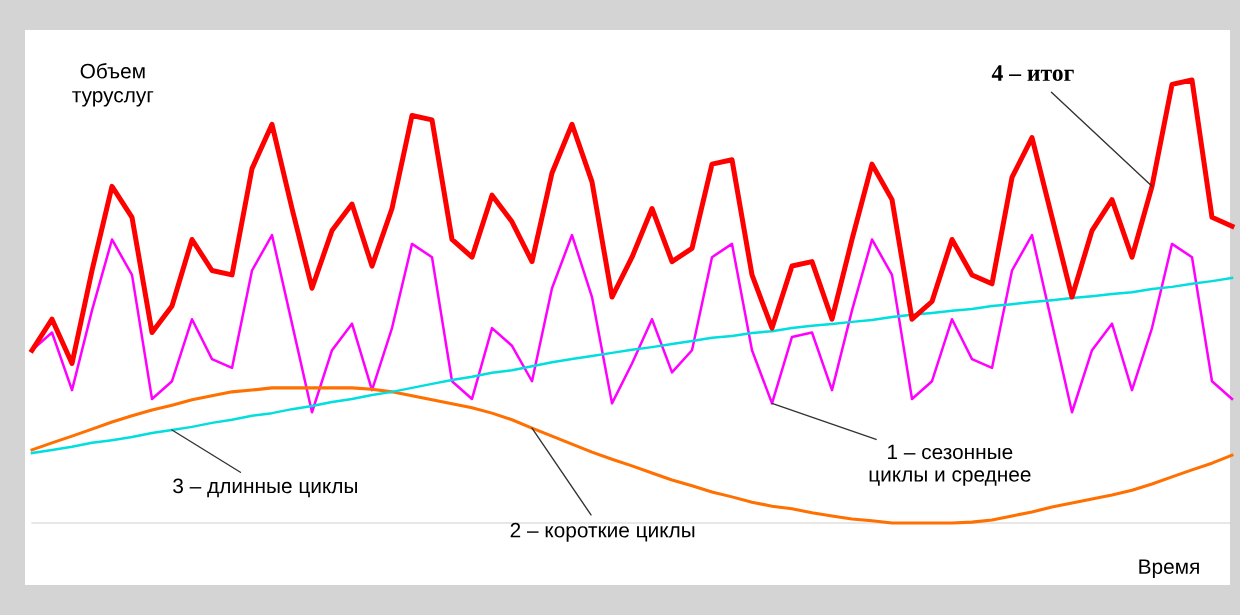 This screenshot has width=1240, height=615. What do you see at coordinates (1169, 569) in the screenshot?
I see `x-axis-title: Время` at bounding box center [1169, 569].